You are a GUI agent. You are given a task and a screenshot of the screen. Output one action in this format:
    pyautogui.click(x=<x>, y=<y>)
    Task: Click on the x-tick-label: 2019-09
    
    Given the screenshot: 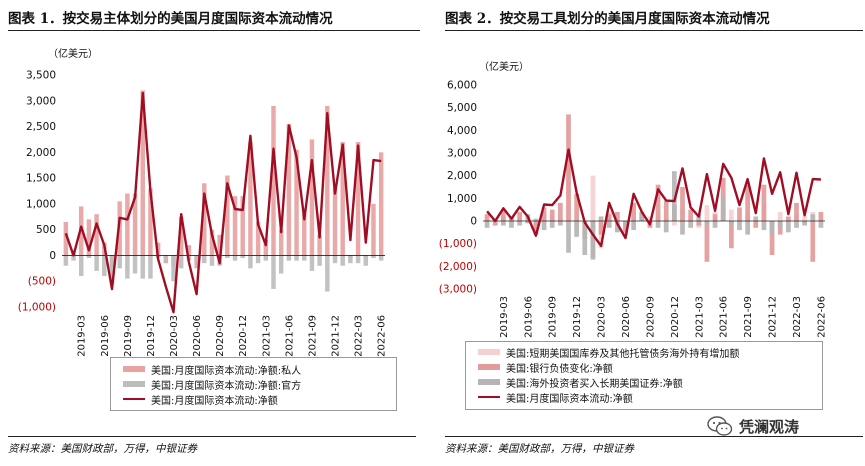 What is the action you would take?
    pyautogui.click(x=128, y=336)
    